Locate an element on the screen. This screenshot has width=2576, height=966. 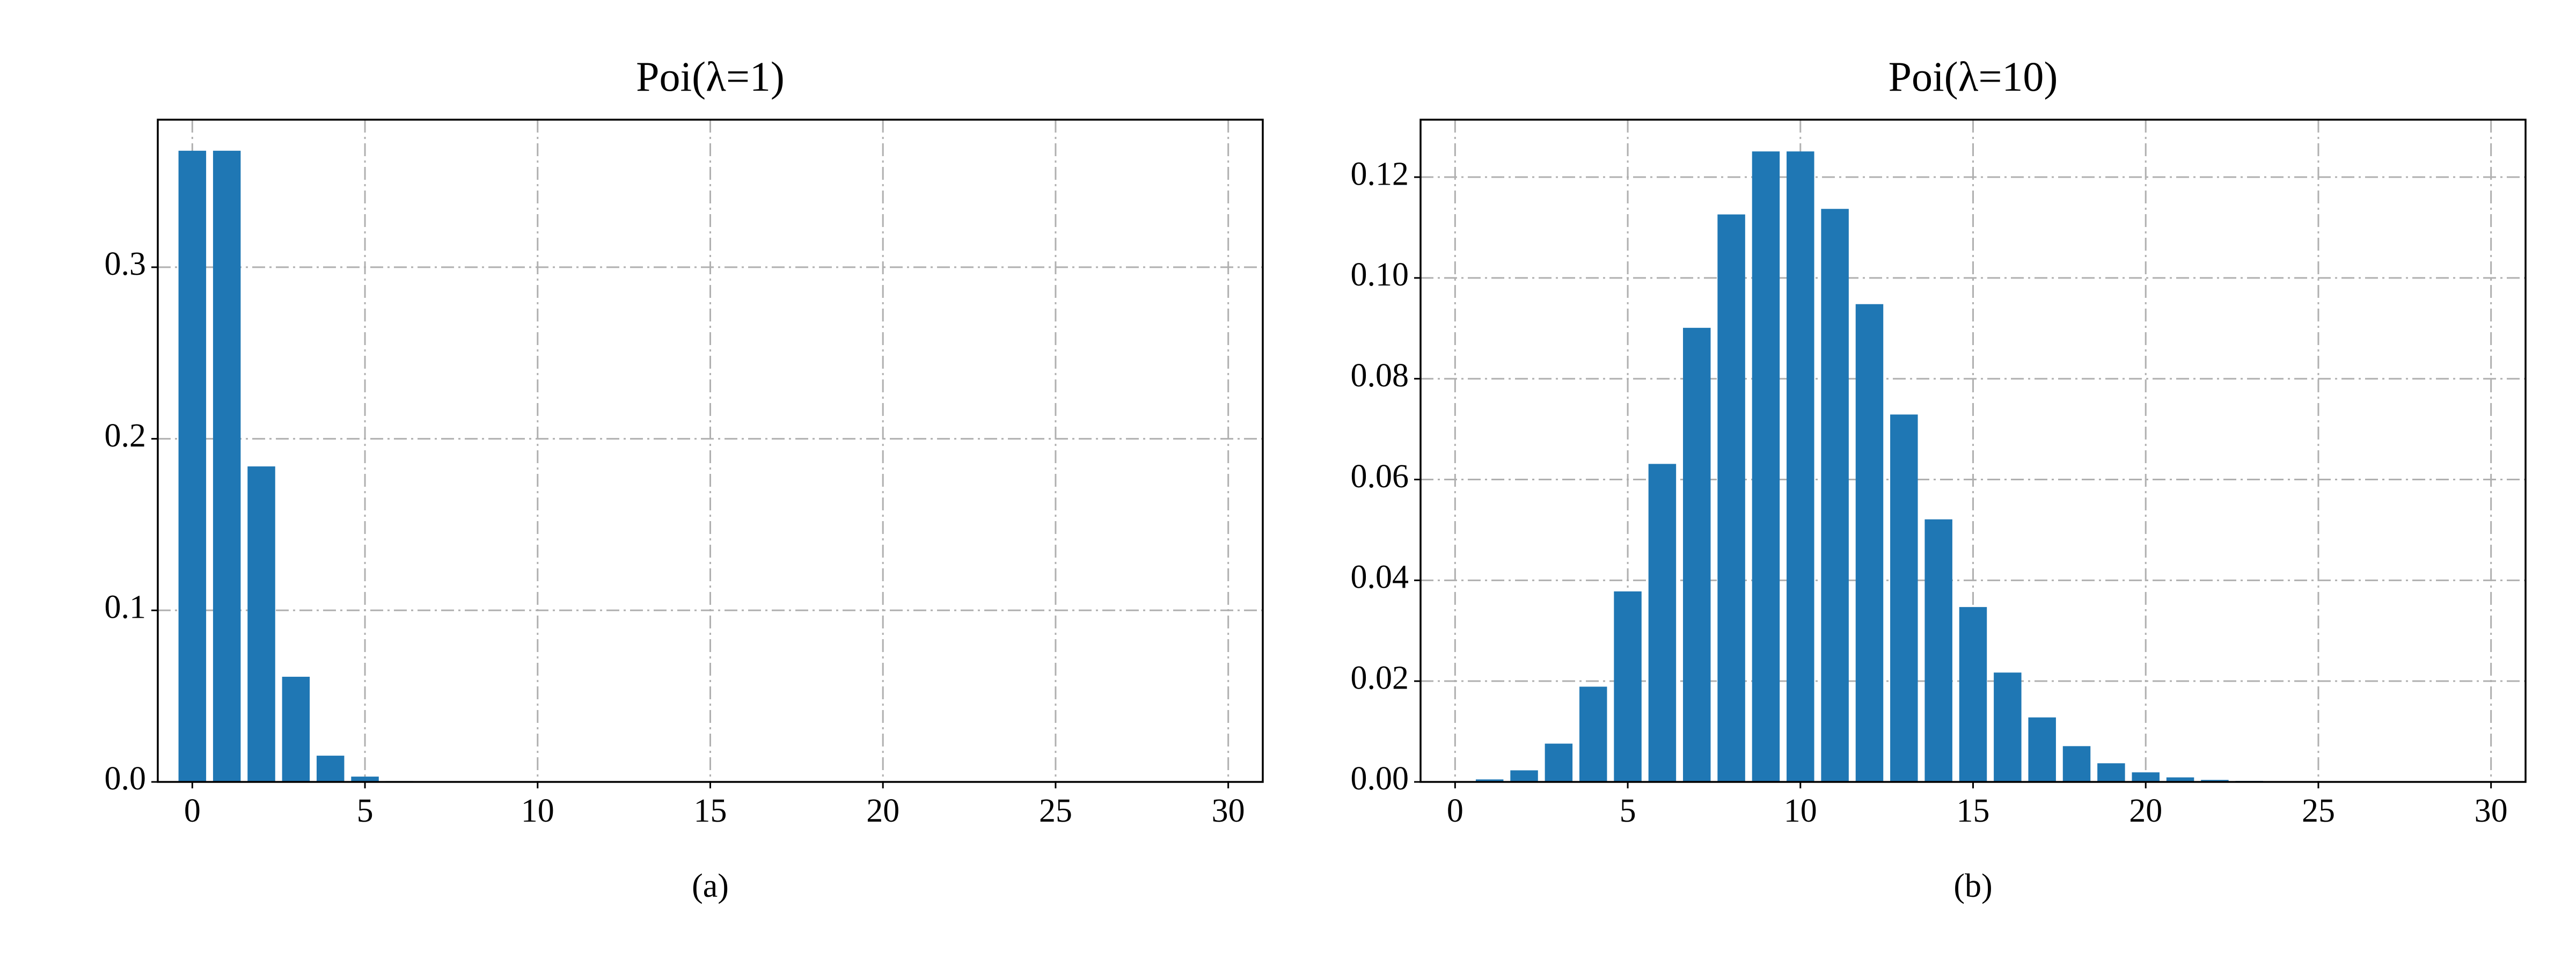
x-axis-label: (b) is located at coordinates (1972, 886).